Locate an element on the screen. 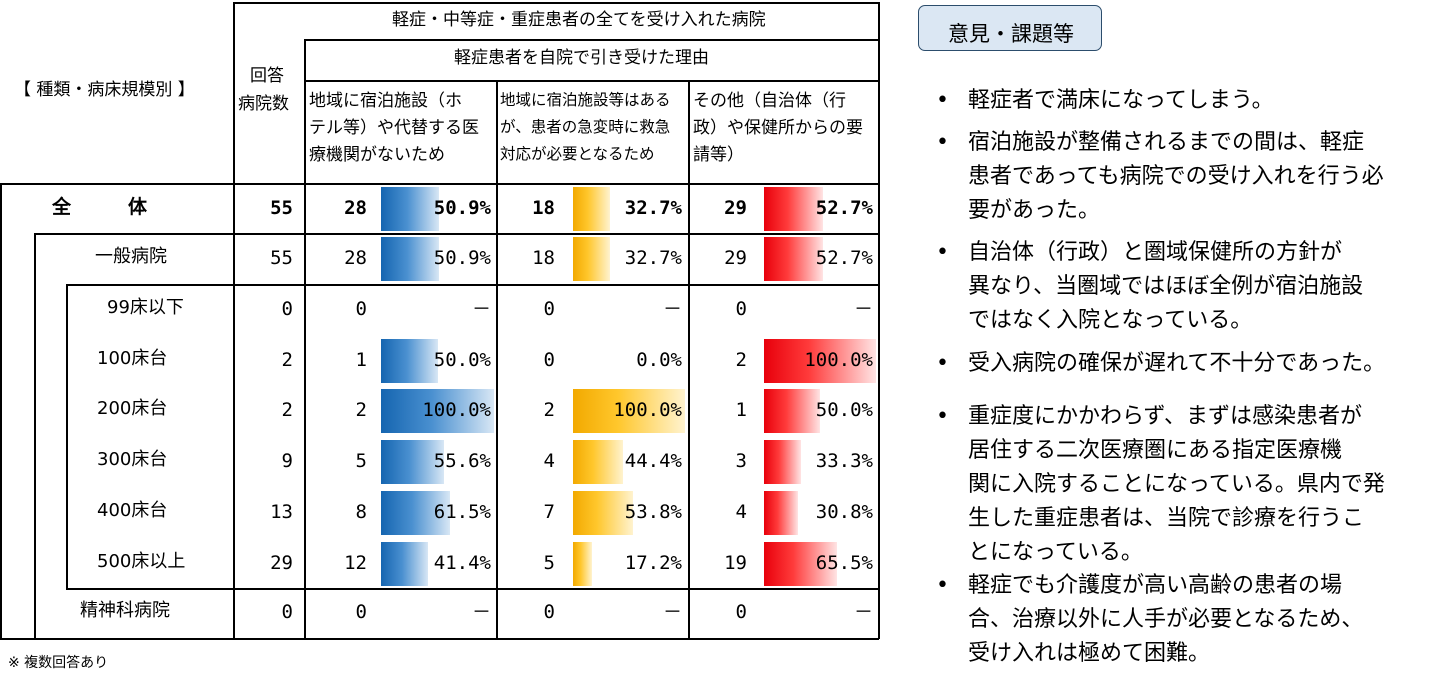 The height and width of the screenshot is (694, 1451). row-label: 500床以上 is located at coordinates (141, 561).